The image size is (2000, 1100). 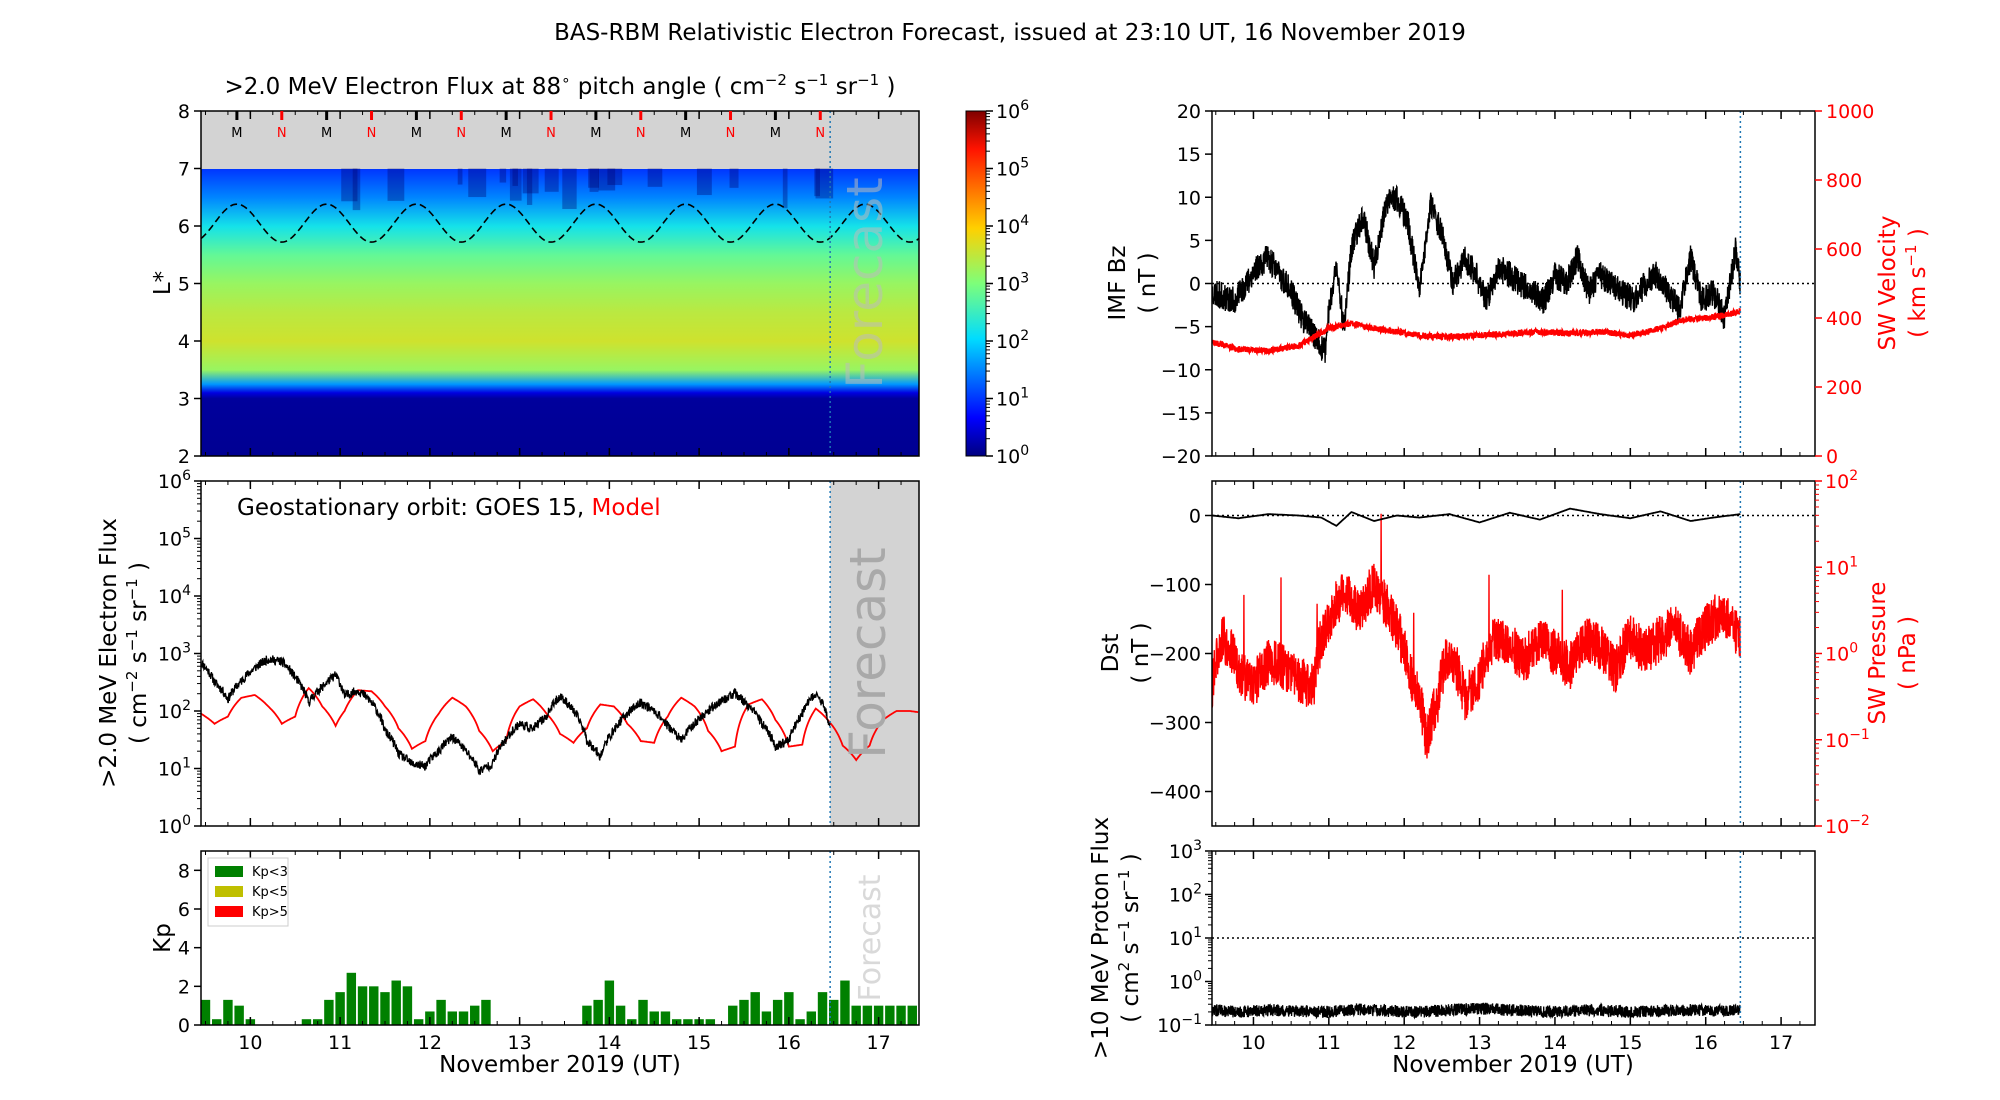 What do you see at coordinates (184, 342) in the screenshot?
I see `lstar-ytick-label: 4` at bounding box center [184, 342].